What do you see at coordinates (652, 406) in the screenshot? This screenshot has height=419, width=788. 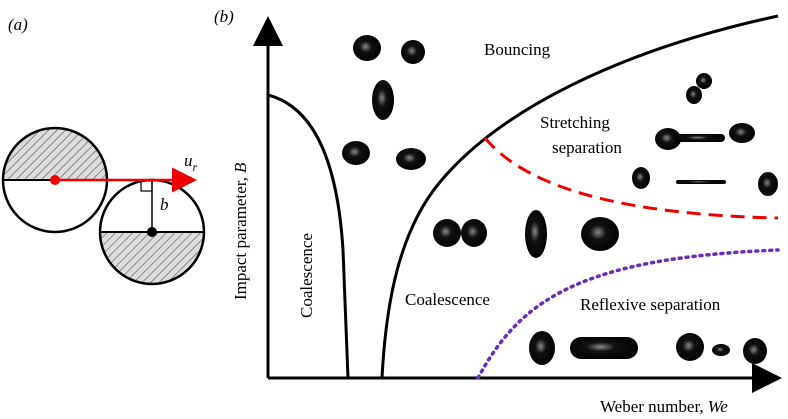 I see `x-axis-text: Weber number,` at bounding box center [652, 406].